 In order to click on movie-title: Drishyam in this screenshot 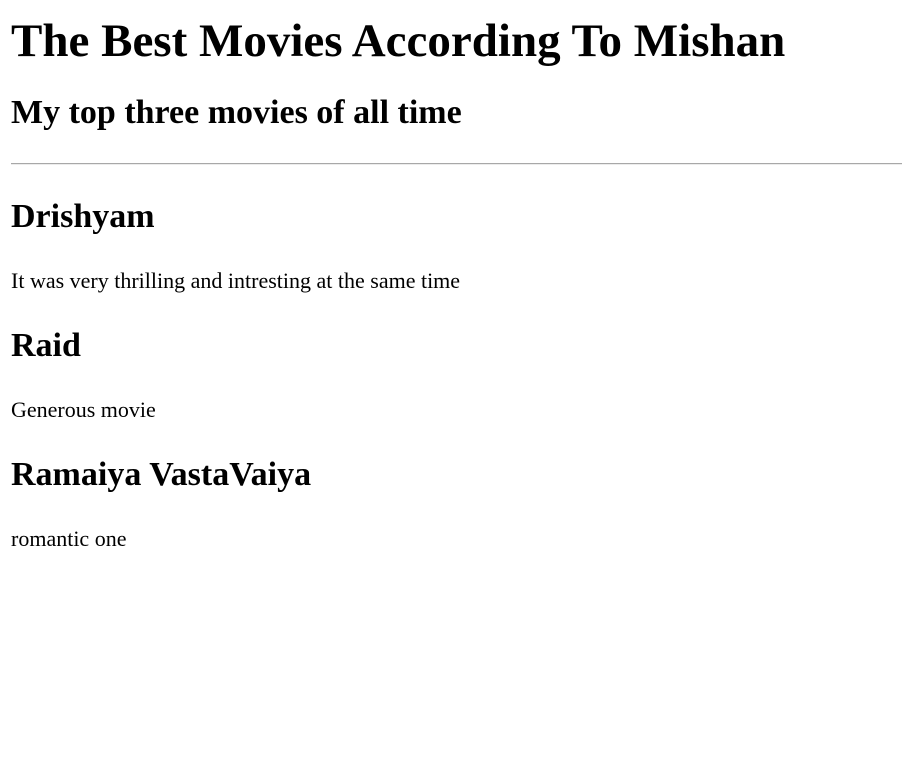, I will do `click(83, 216)`.